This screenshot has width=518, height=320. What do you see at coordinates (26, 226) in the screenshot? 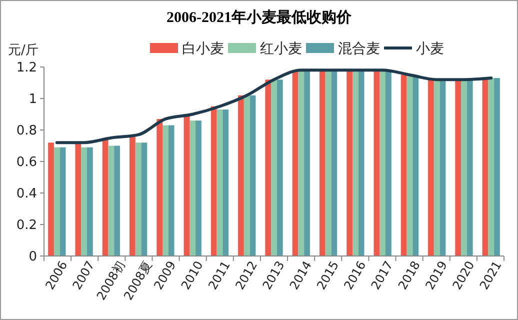
I see `y-tick-label: 0.2` at bounding box center [26, 226].